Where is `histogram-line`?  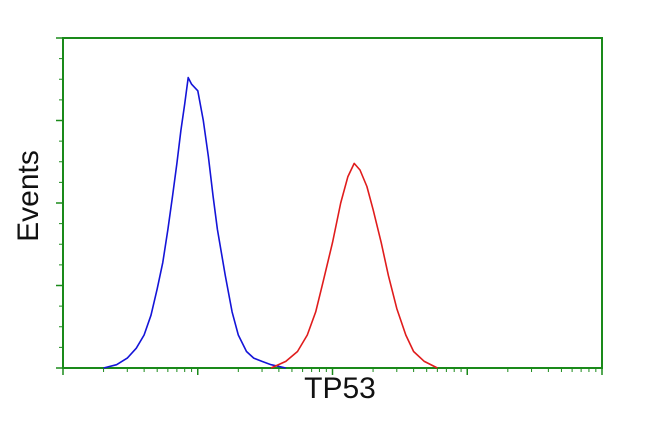 histogram-line is located at coordinates (354, 265).